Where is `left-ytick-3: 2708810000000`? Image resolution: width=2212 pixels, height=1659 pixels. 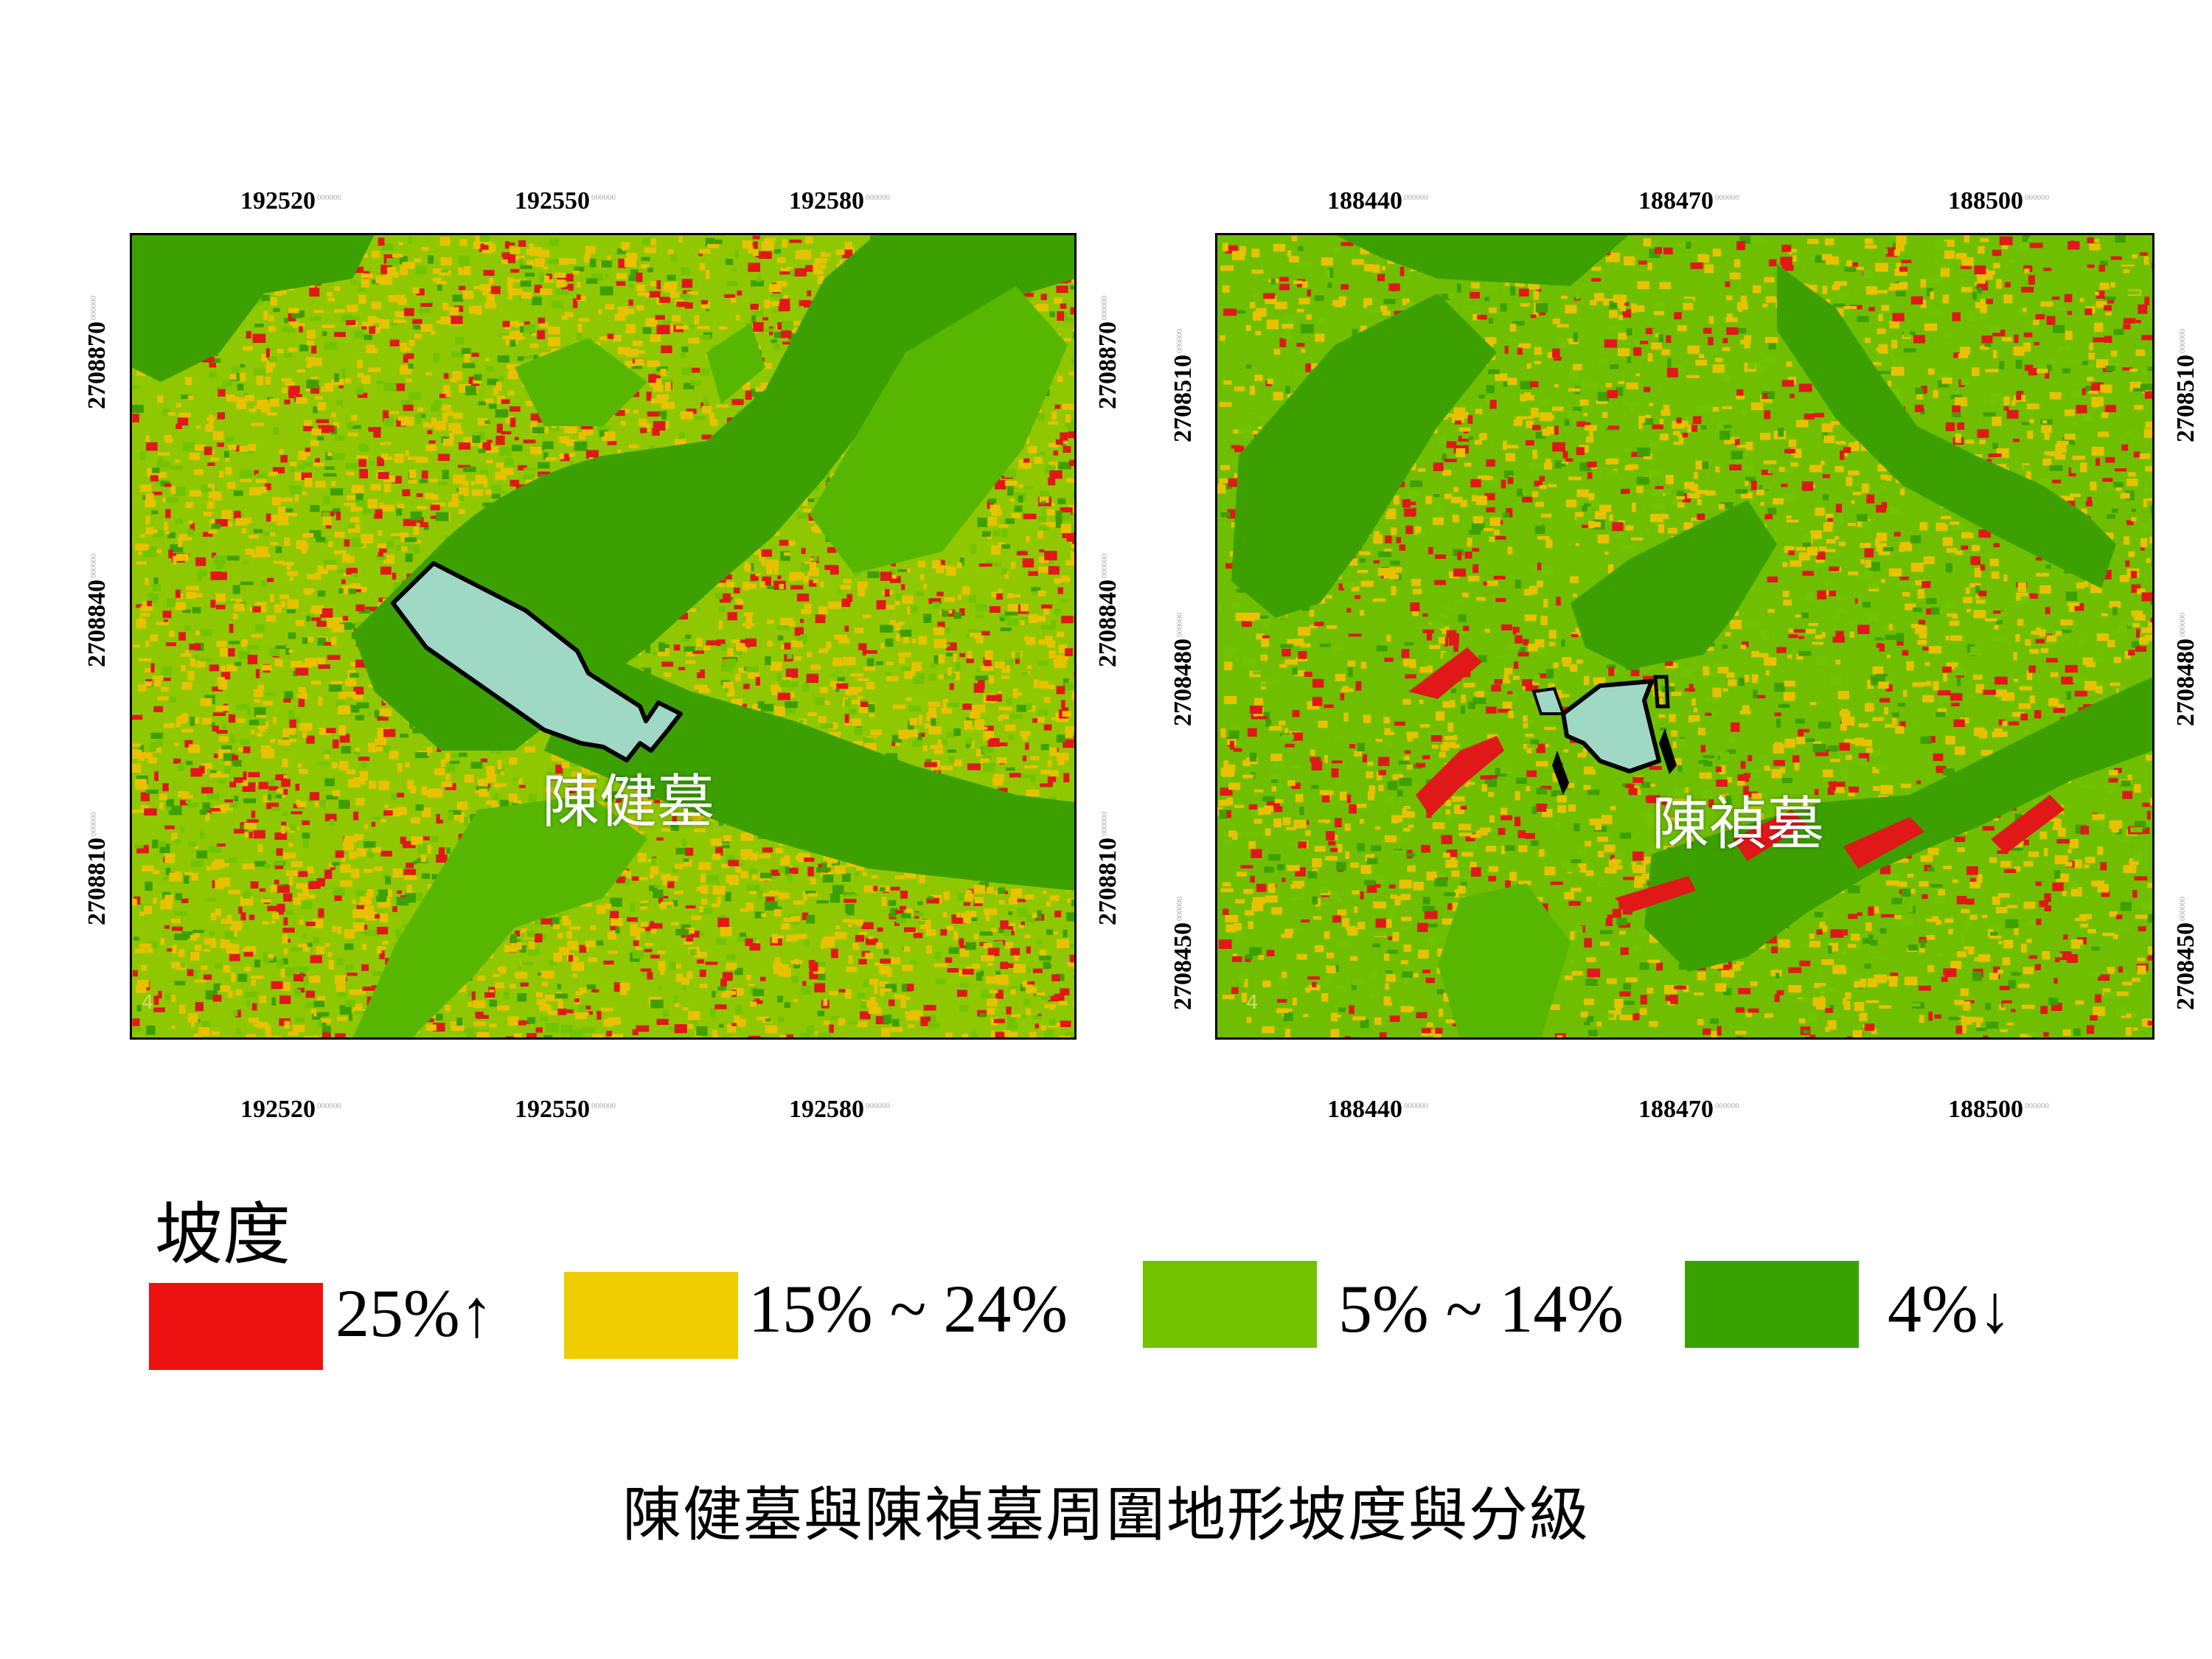 left-ytick-3: 2708810000000 is located at coordinates (97, 868).